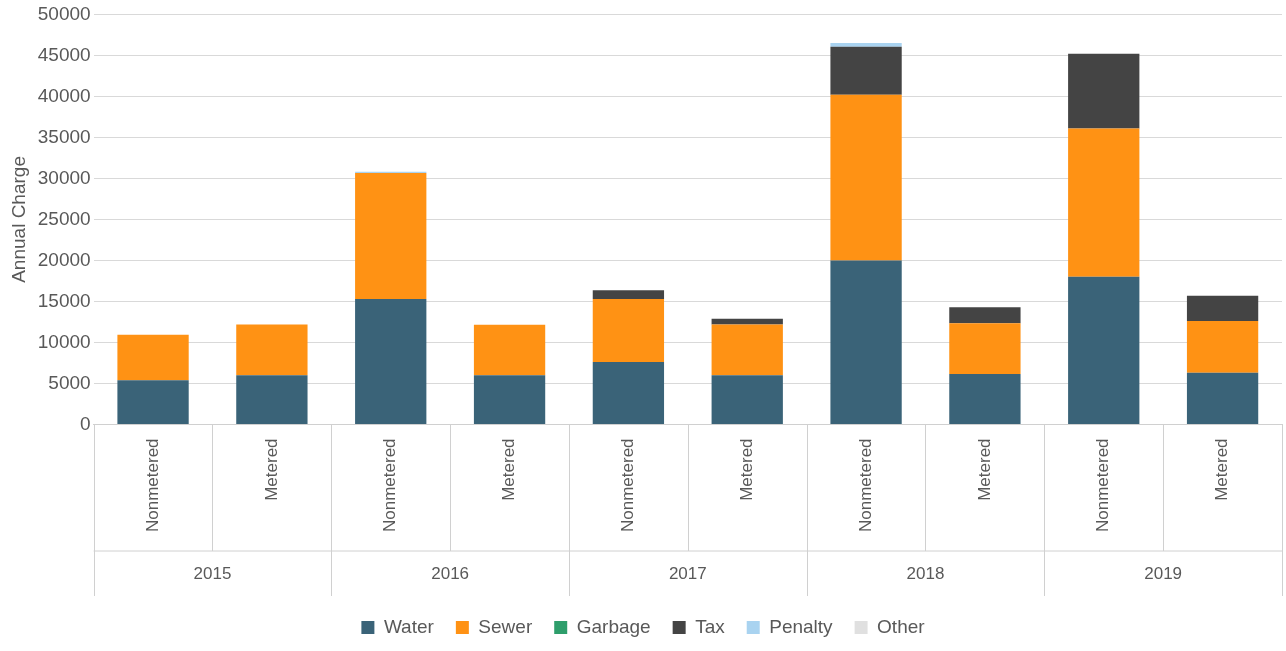 This screenshot has height=651, width=1286. Describe the element at coordinates (901, 626) in the screenshot. I see `legend-label: Other` at that location.